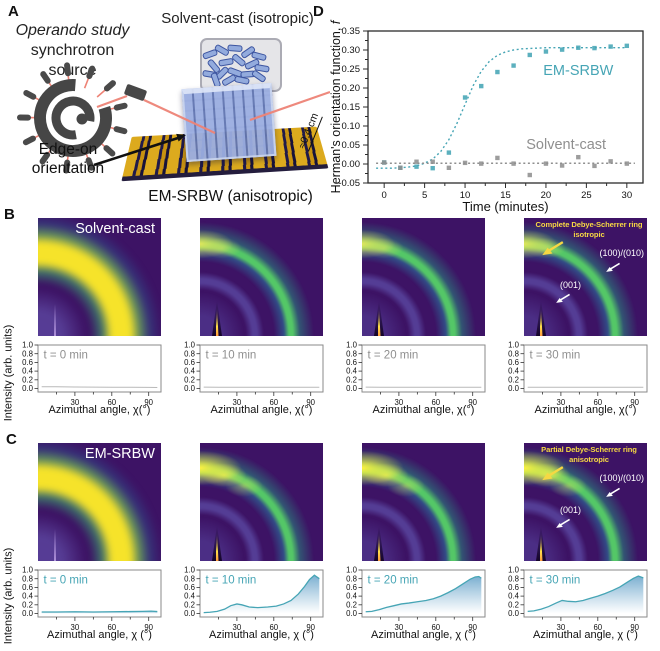 This screenshot has height=651, width=660. Describe the element at coordinates (351, 107) in the screenshot. I see `svg-text: 0.15` at that location.